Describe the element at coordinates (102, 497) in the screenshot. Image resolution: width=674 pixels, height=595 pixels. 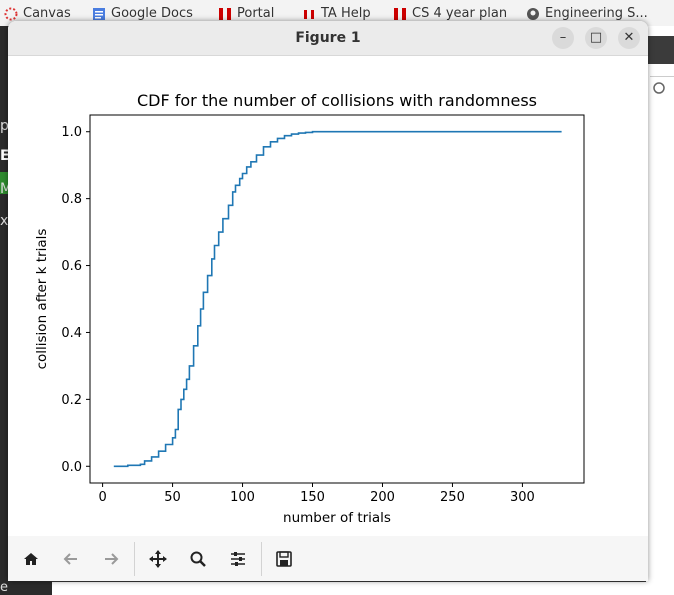
I see `x-tick-label: 0` at that location.